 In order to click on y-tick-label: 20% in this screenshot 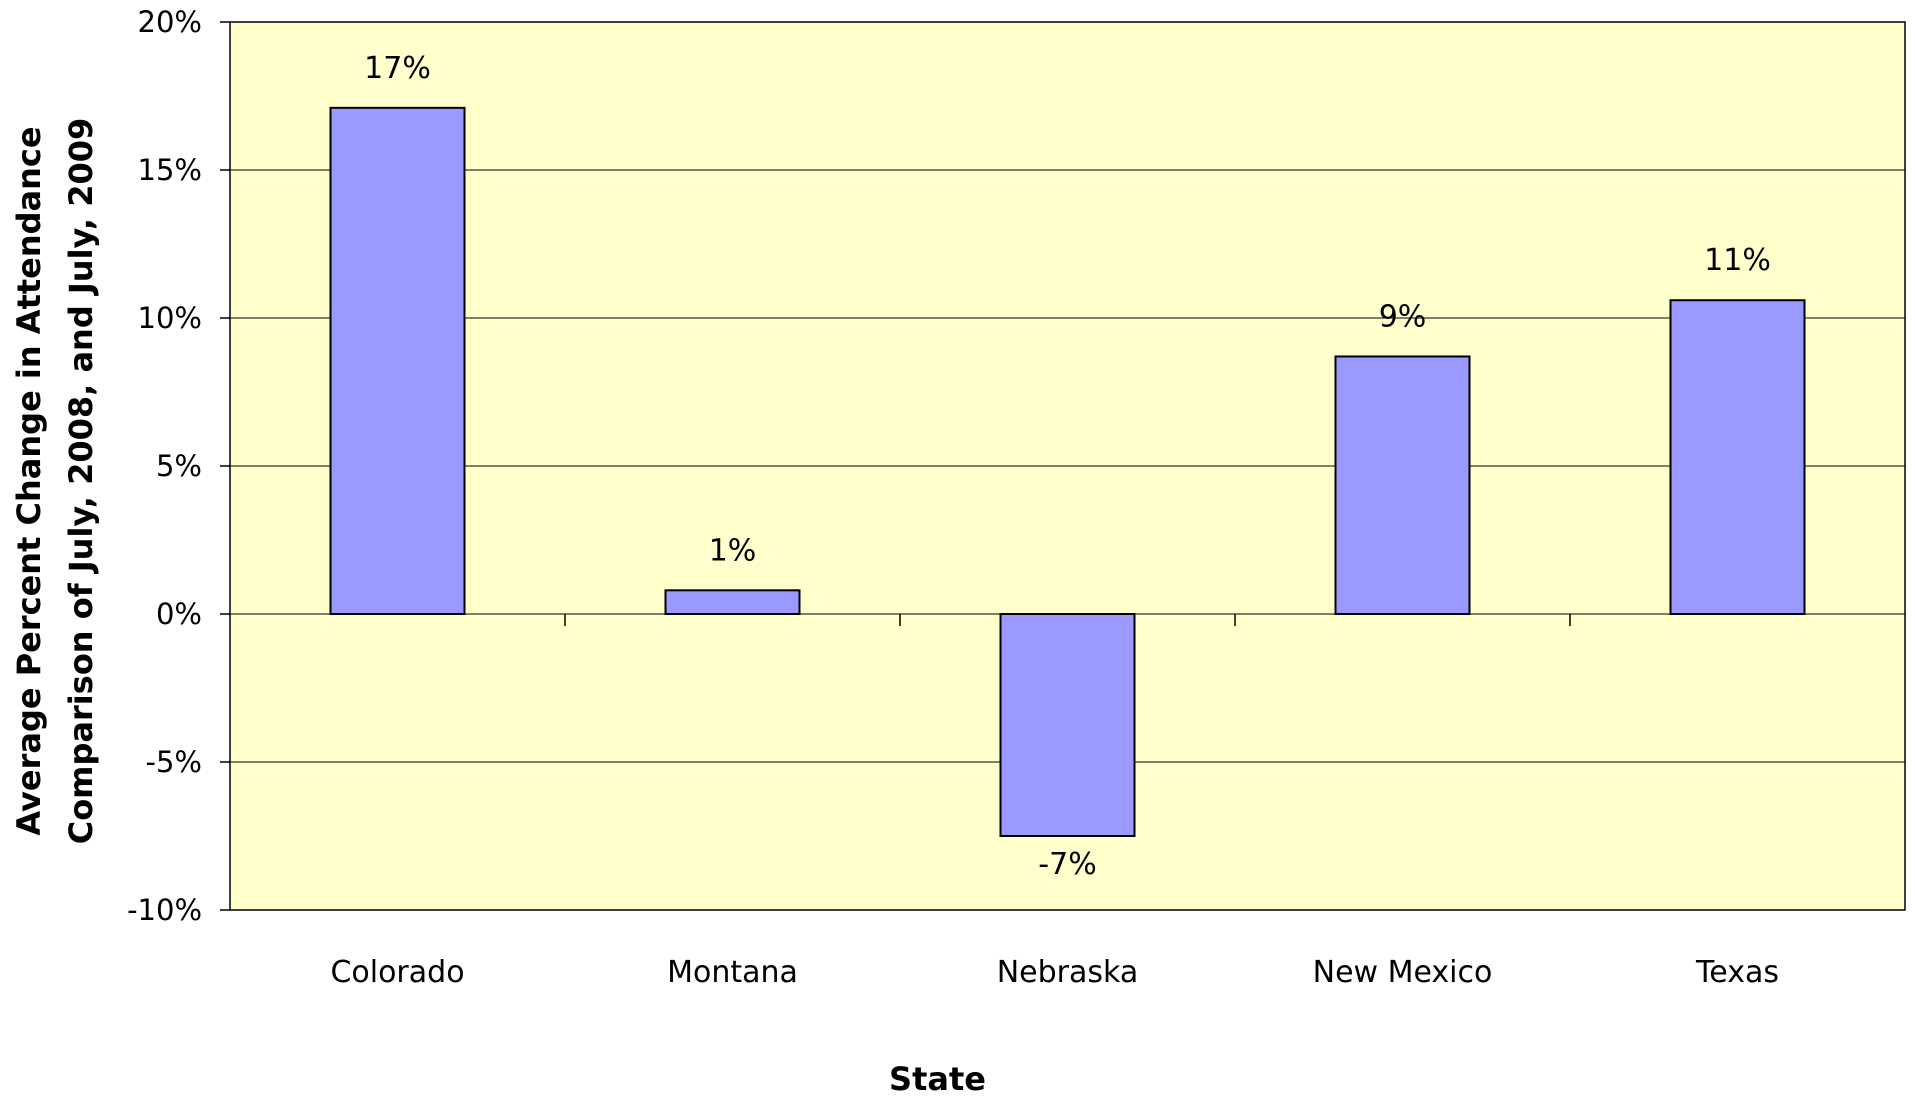, I will do `click(170, 22)`.